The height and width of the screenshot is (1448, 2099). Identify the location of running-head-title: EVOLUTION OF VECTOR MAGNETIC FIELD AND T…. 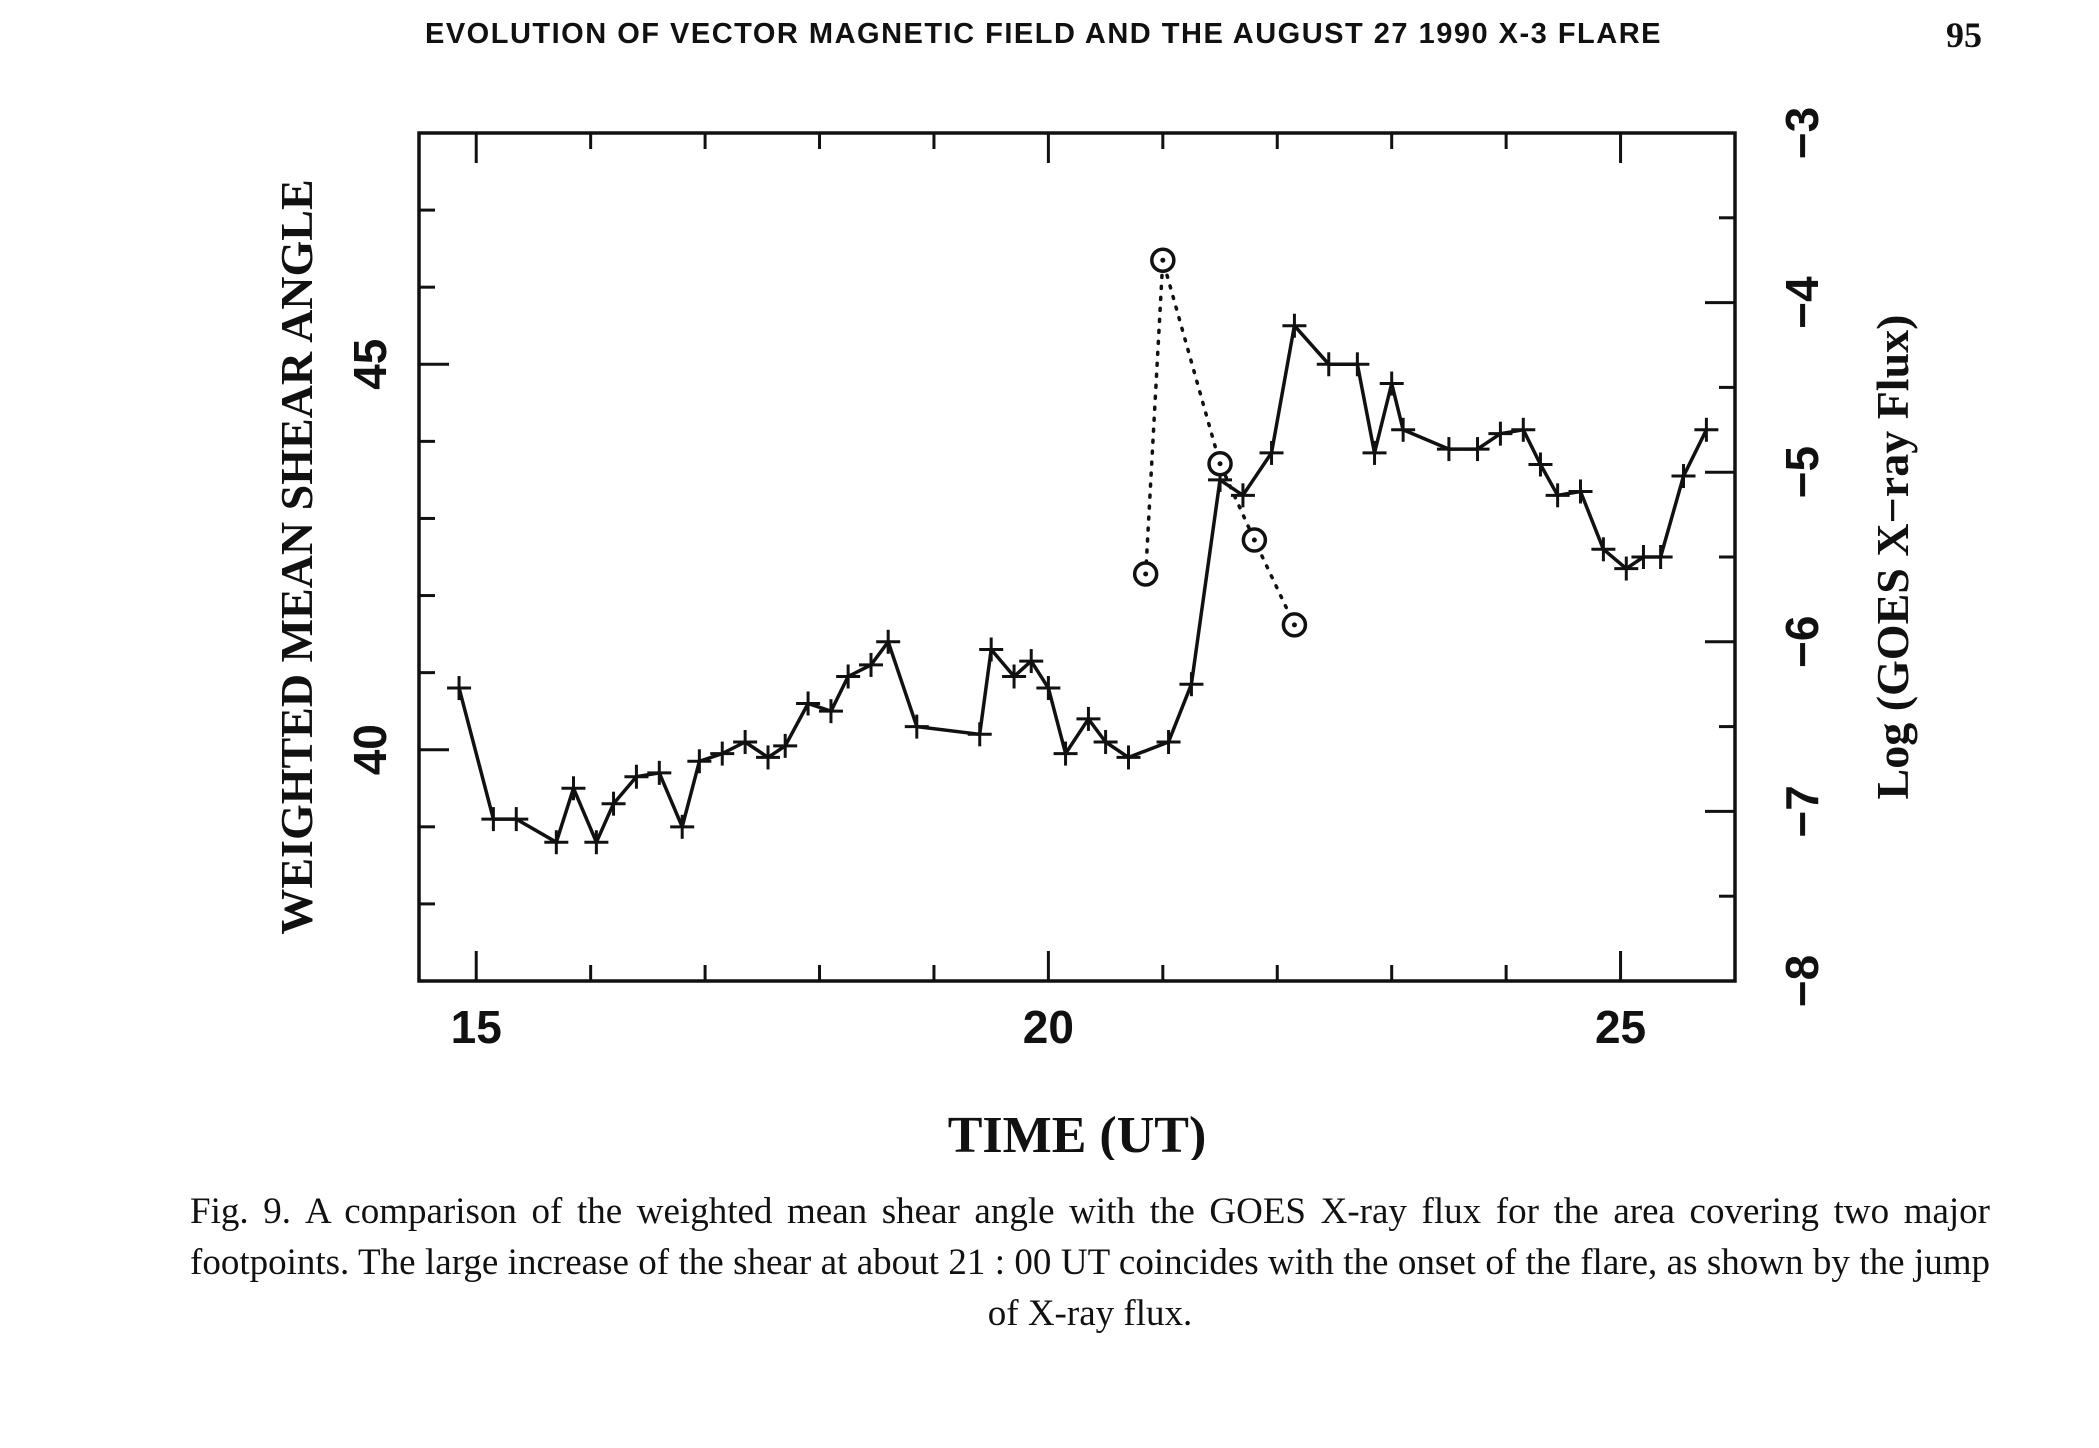
(1043, 34).